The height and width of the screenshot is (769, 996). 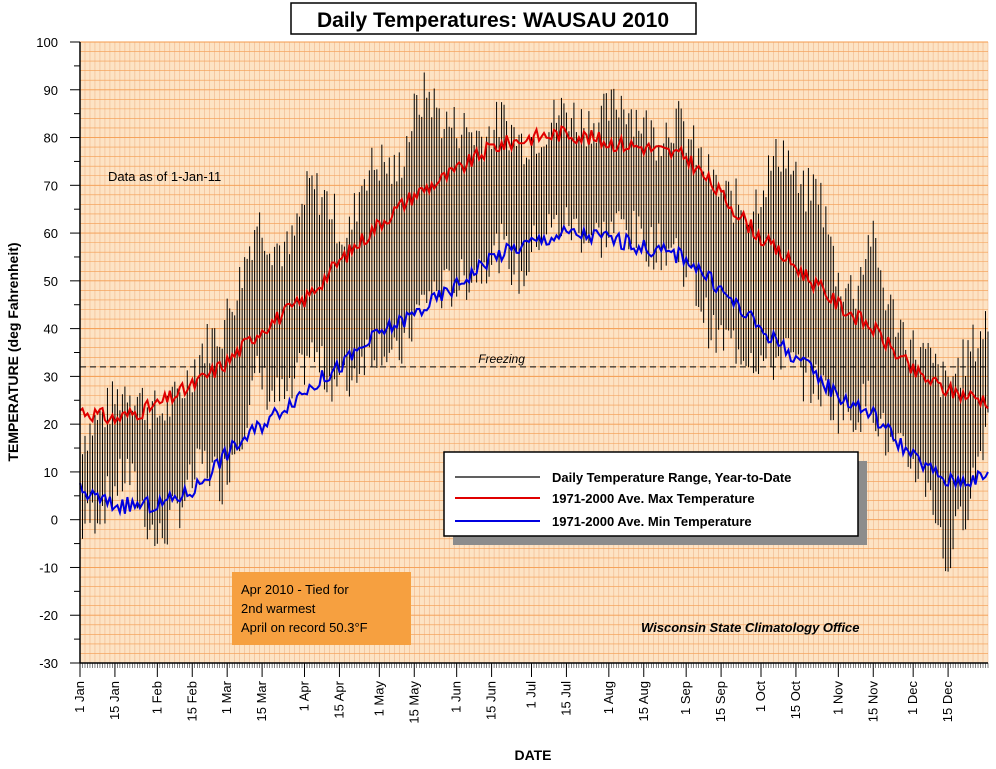 What do you see at coordinates (720, 701) in the screenshot?
I see `x-tick-label: 15 Sep` at bounding box center [720, 701].